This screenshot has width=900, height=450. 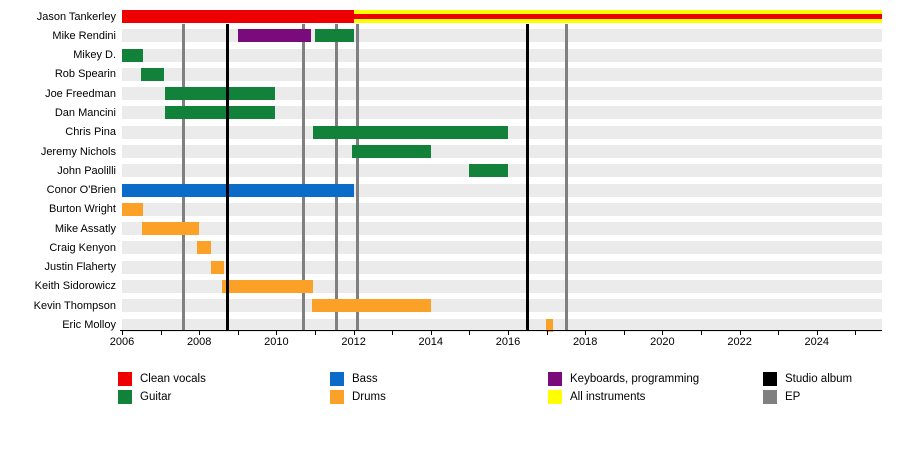 I want to click on member-label: Mike Rendini, so click(x=84, y=35).